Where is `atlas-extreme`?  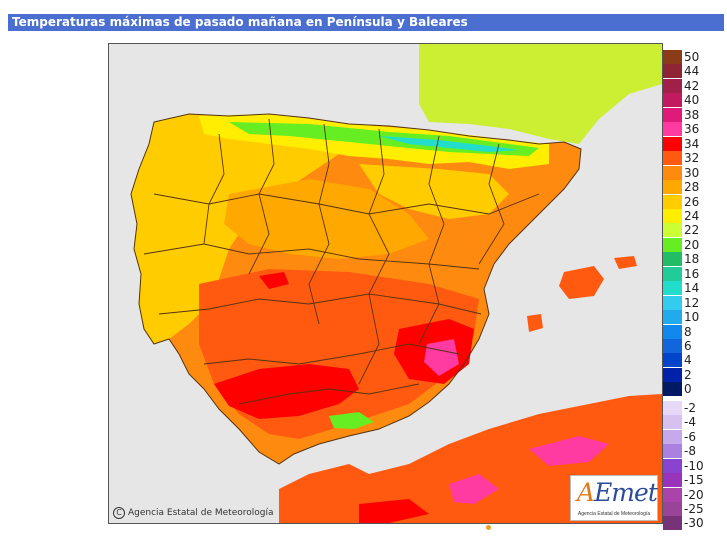 atlas-extreme is located at coordinates (394, 511).